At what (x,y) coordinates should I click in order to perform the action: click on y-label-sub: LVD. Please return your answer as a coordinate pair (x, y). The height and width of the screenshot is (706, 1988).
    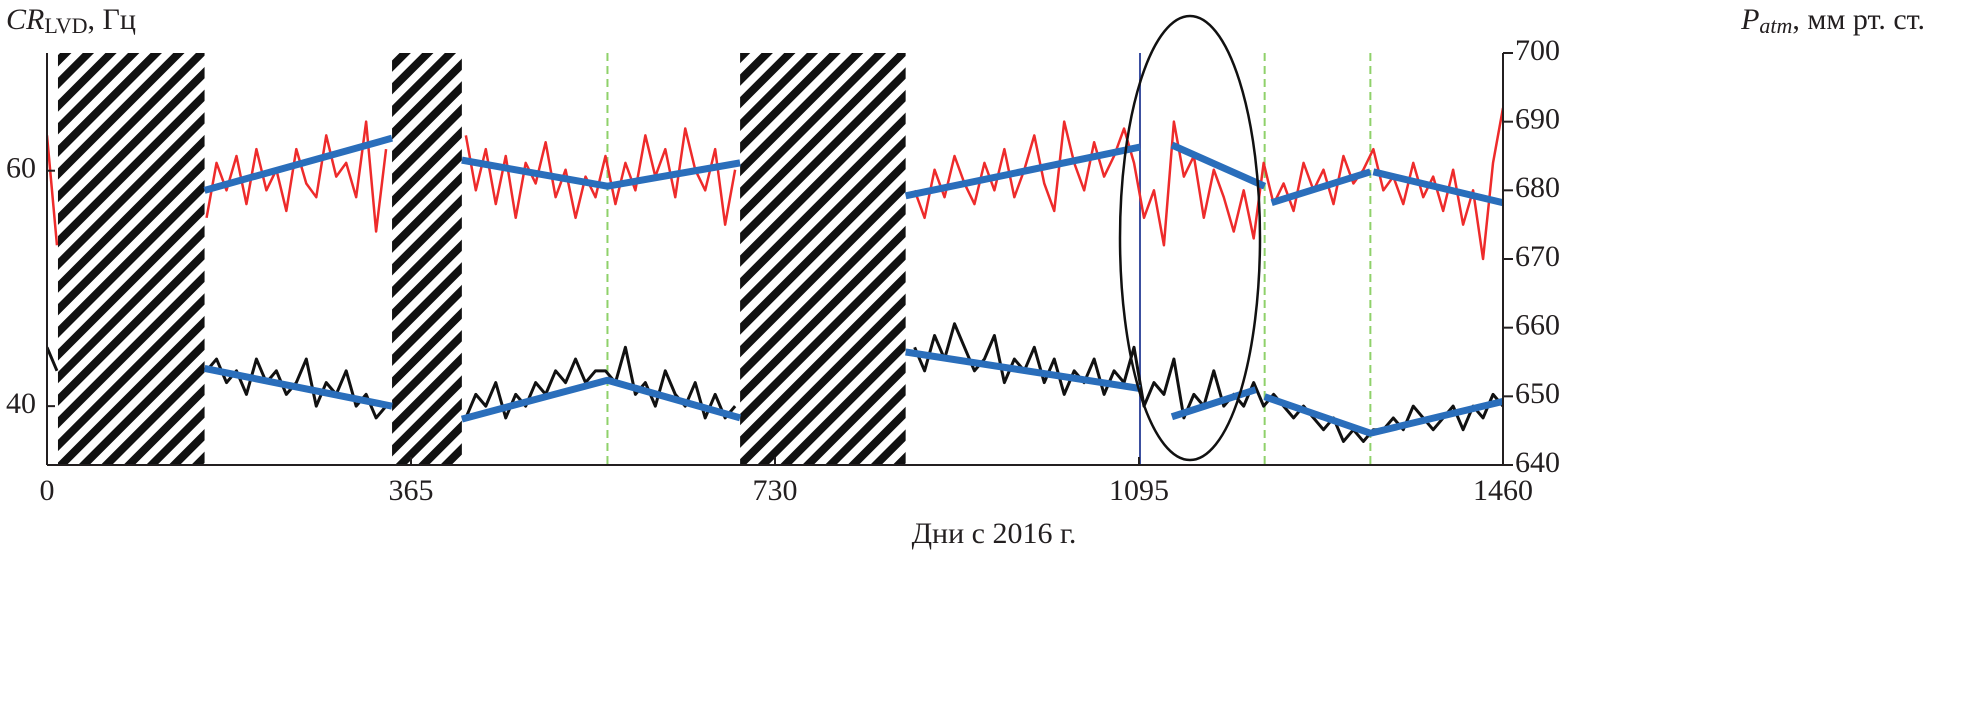
    Looking at the image, I should click on (65, 25).